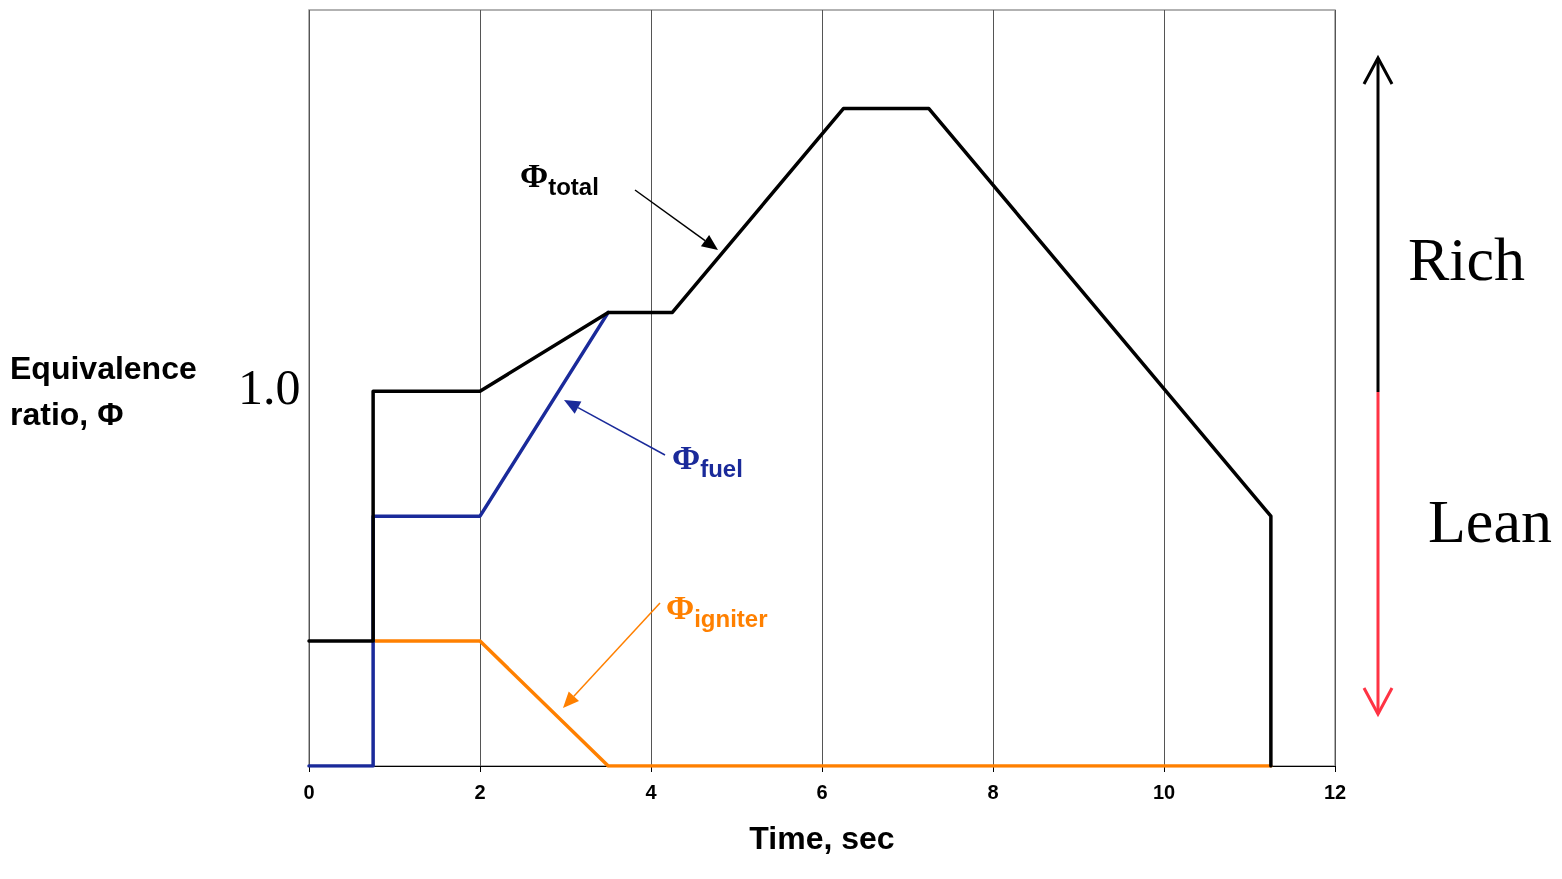  Describe the element at coordinates (269, 387) in the screenshot. I see `text: 1.0` at that location.